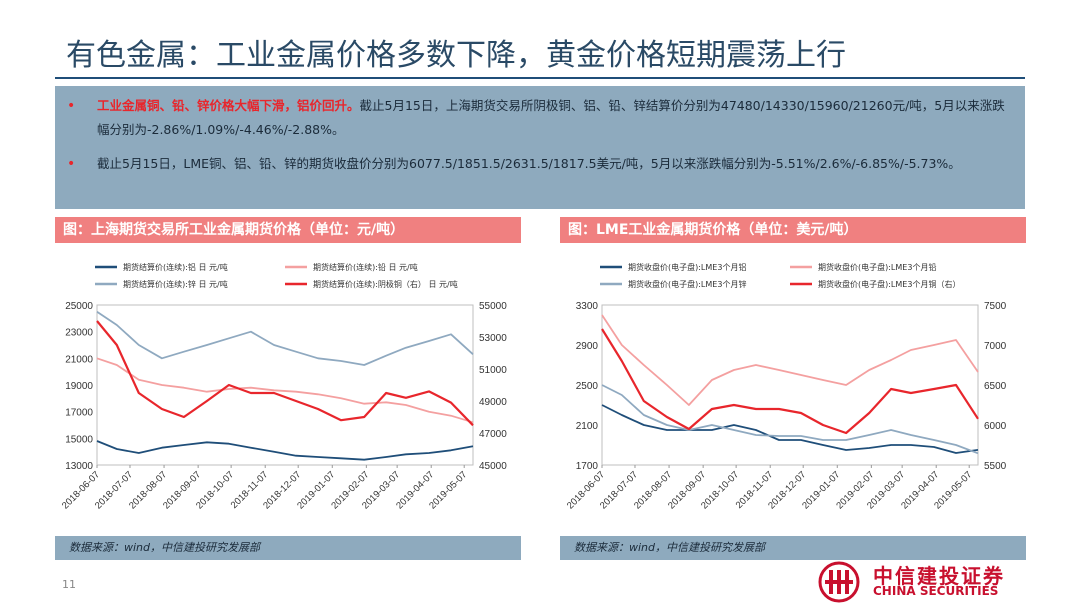  I want to click on company-logo: 中信建投证券 CHINA SECURITIES, so click(930, 582).